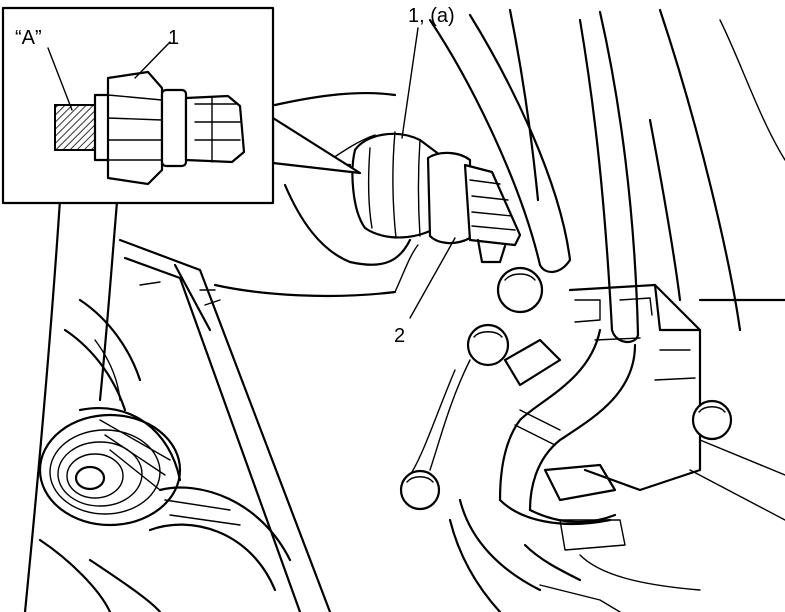  What do you see at coordinates (28, 38) in the screenshot?
I see `label-inset-hatch: “A”` at bounding box center [28, 38].